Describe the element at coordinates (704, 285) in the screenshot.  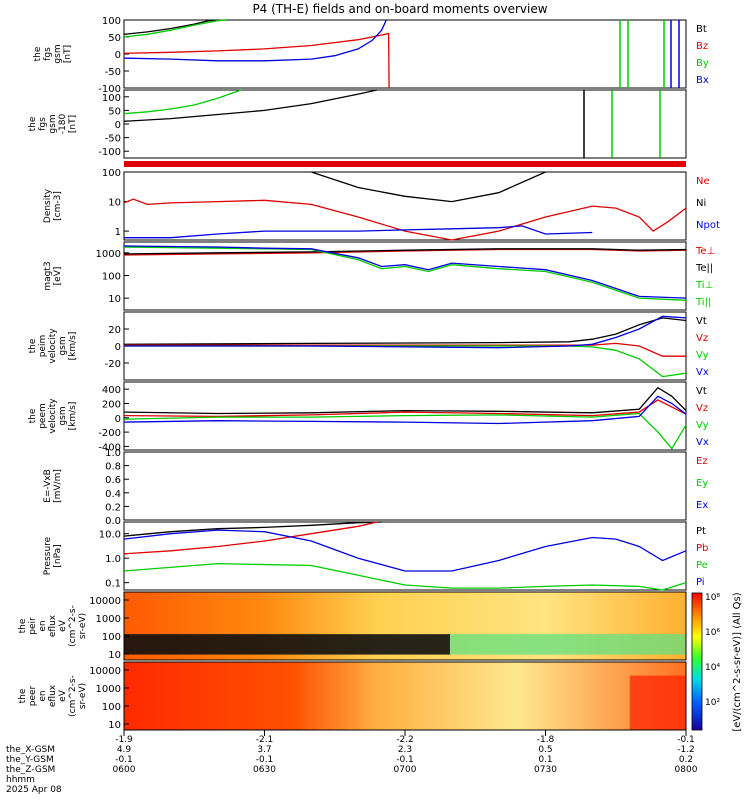
I see `legend-label-2: Ti⊥` at that location.